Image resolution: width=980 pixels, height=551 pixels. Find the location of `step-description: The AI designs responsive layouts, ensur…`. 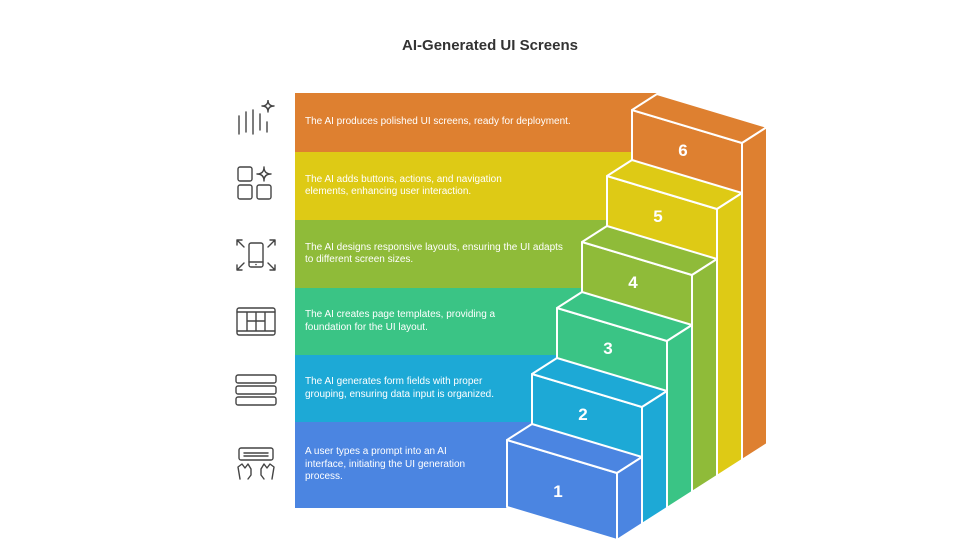

step-description: The AI designs responsive layouts, ensur… is located at coordinates (434, 253).